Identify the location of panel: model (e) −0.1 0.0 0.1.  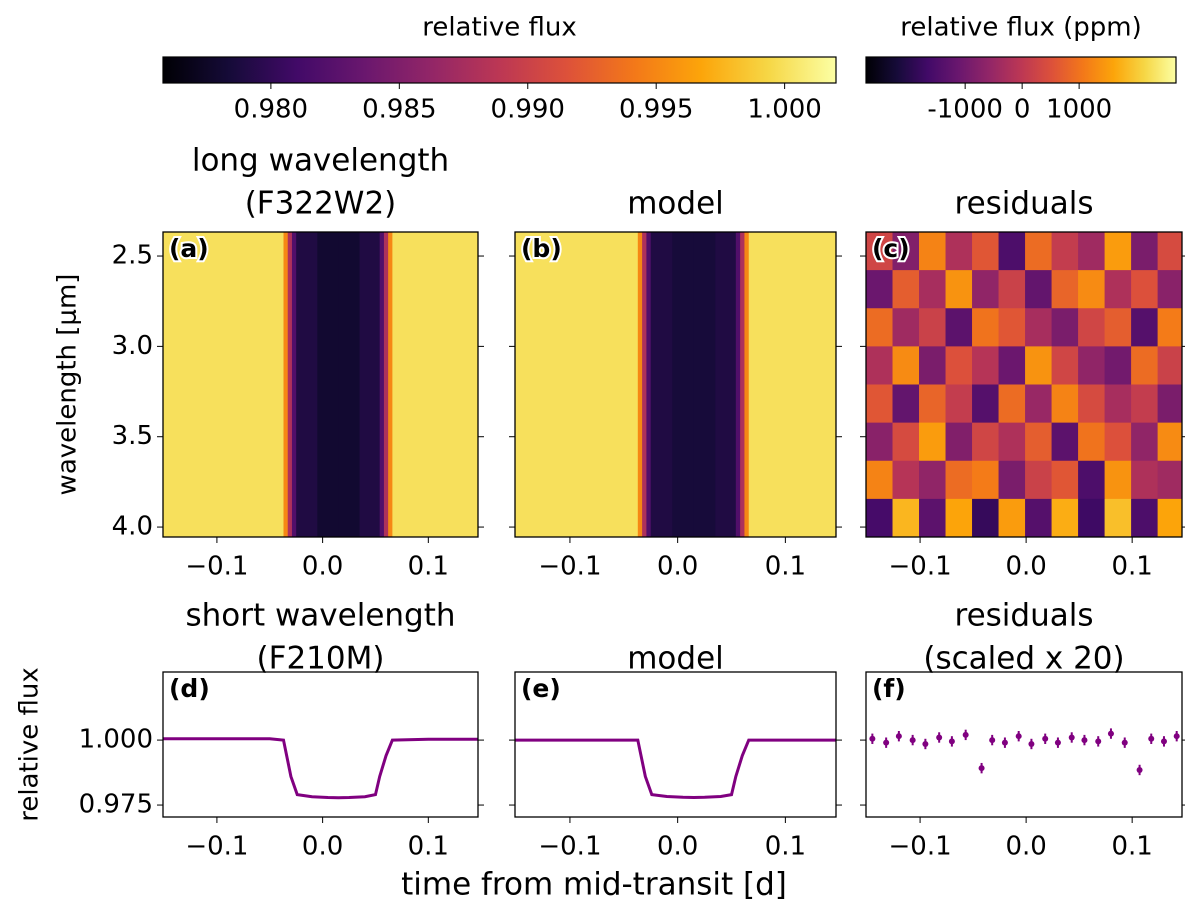
(675, 751).